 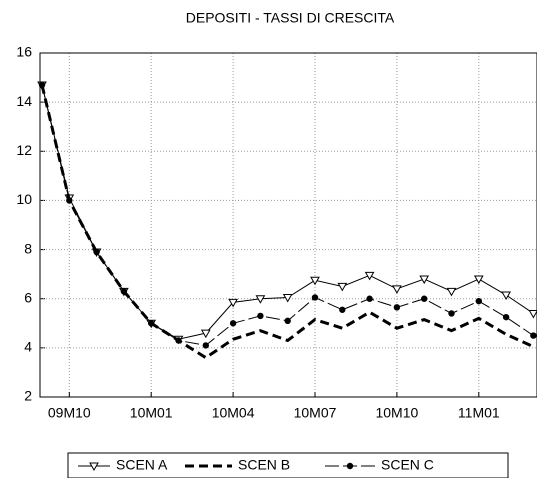 What do you see at coordinates (24, 52) in the screenshot?
I see `y-tick-label: 16` at bounding box center [24, 52].